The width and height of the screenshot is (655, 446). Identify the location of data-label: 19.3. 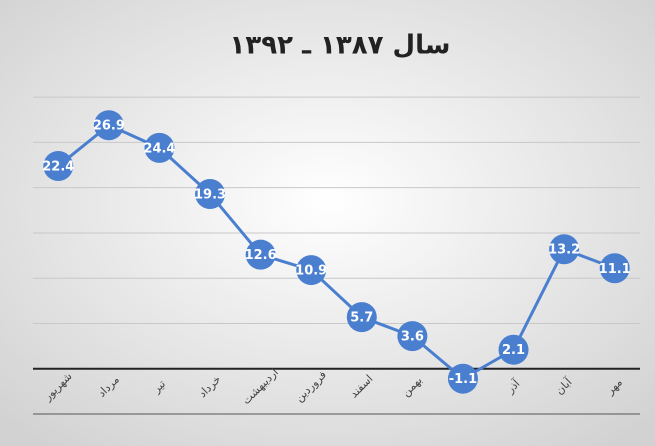
(210, 195).